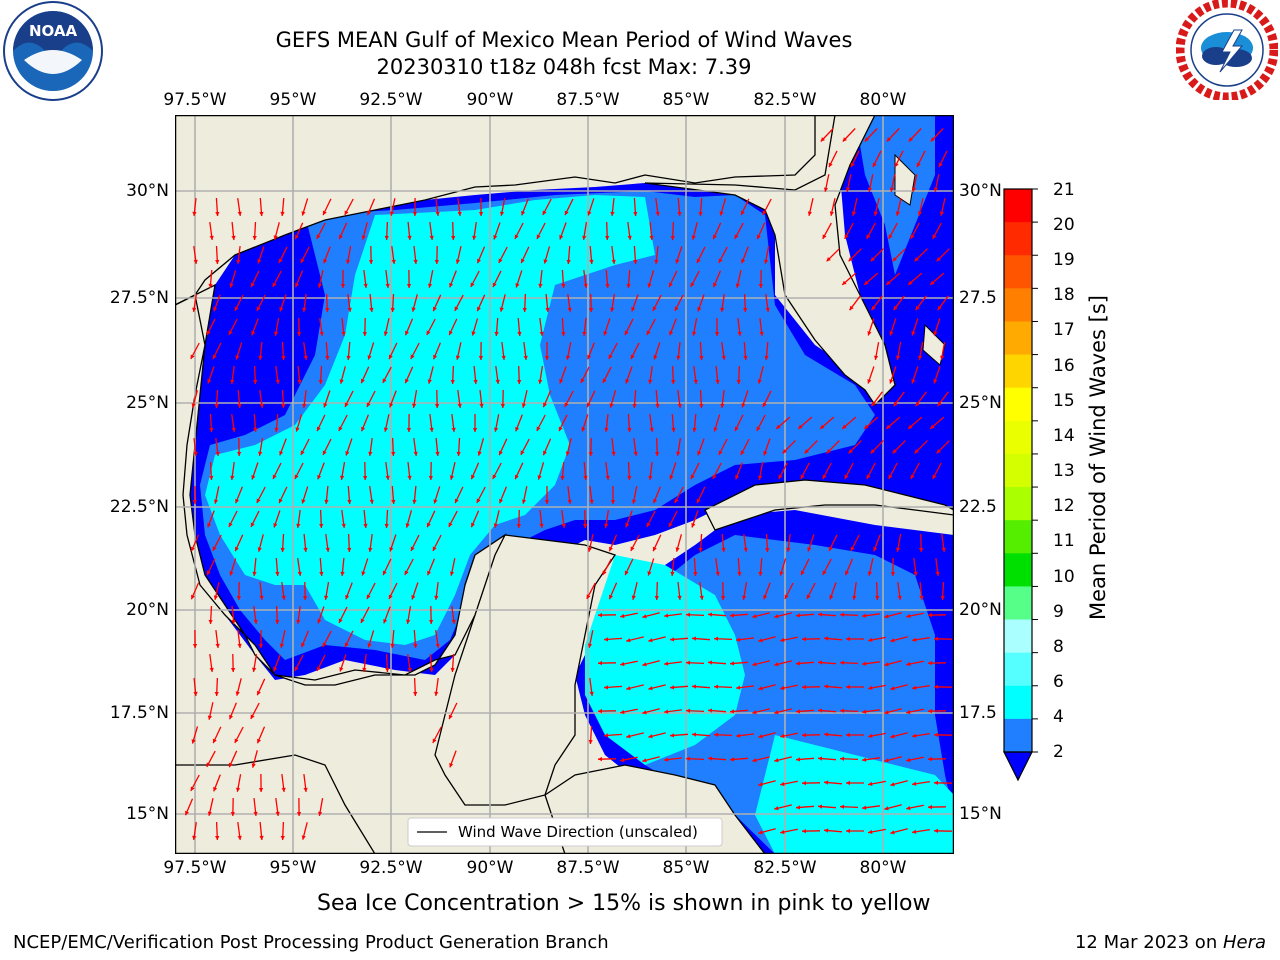  Describe the element at coordinates (1018, 504) in the screenshot. I see `colorbar-segment` at that location.